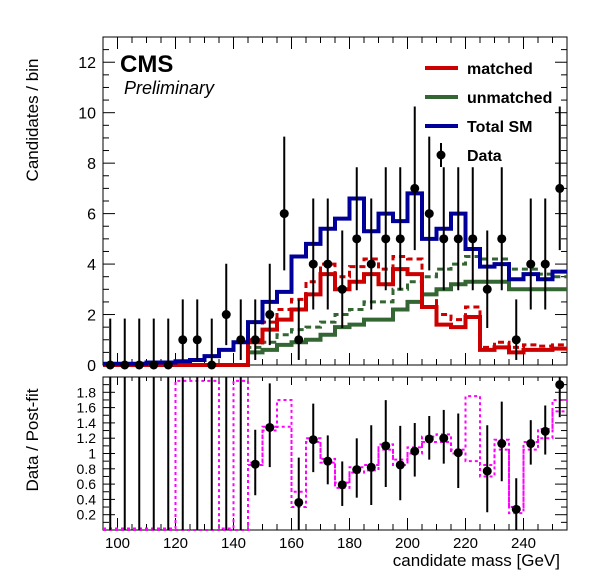  I want to click on series-matched-line, so click(335, 317).